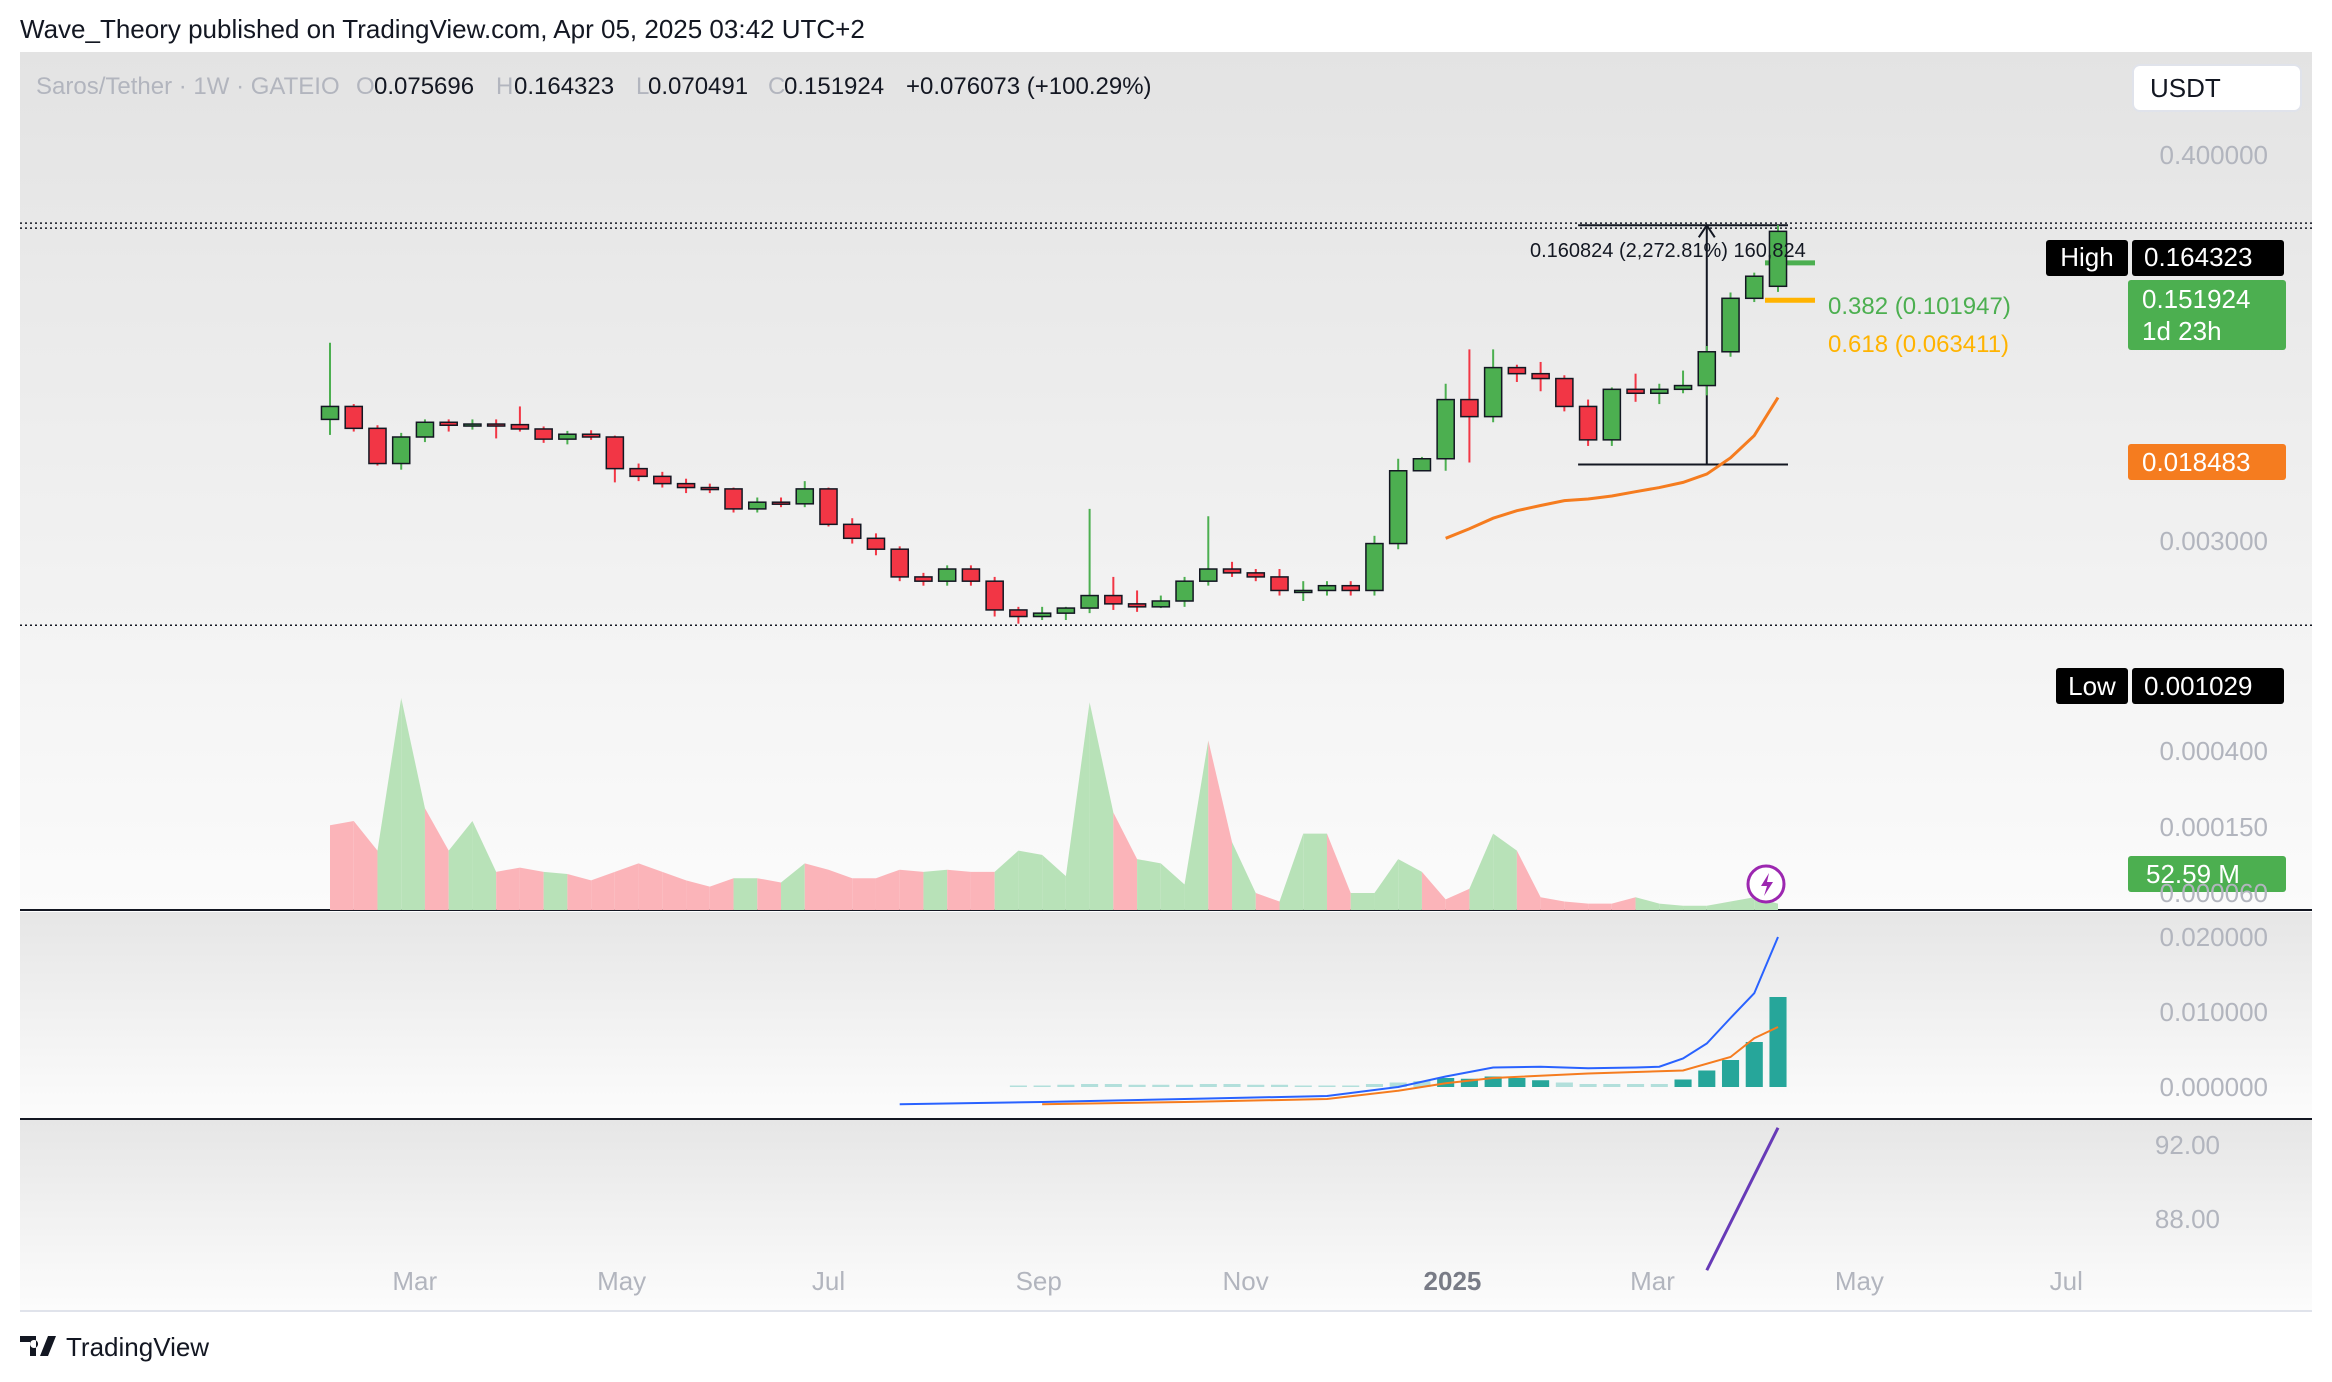  What do you see at coordinates (1166, 1215) in the screenshot?
I see `rsi-pane` at bounding box center [1166, 1215].